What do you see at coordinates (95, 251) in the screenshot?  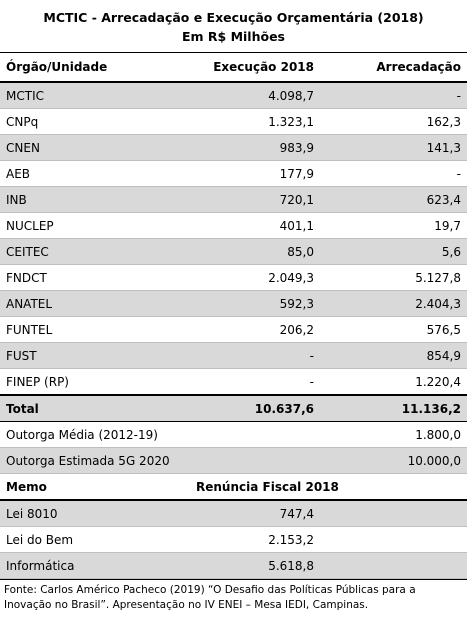 I see `table-cell: CEITEC` at bounding box center [95, 251].